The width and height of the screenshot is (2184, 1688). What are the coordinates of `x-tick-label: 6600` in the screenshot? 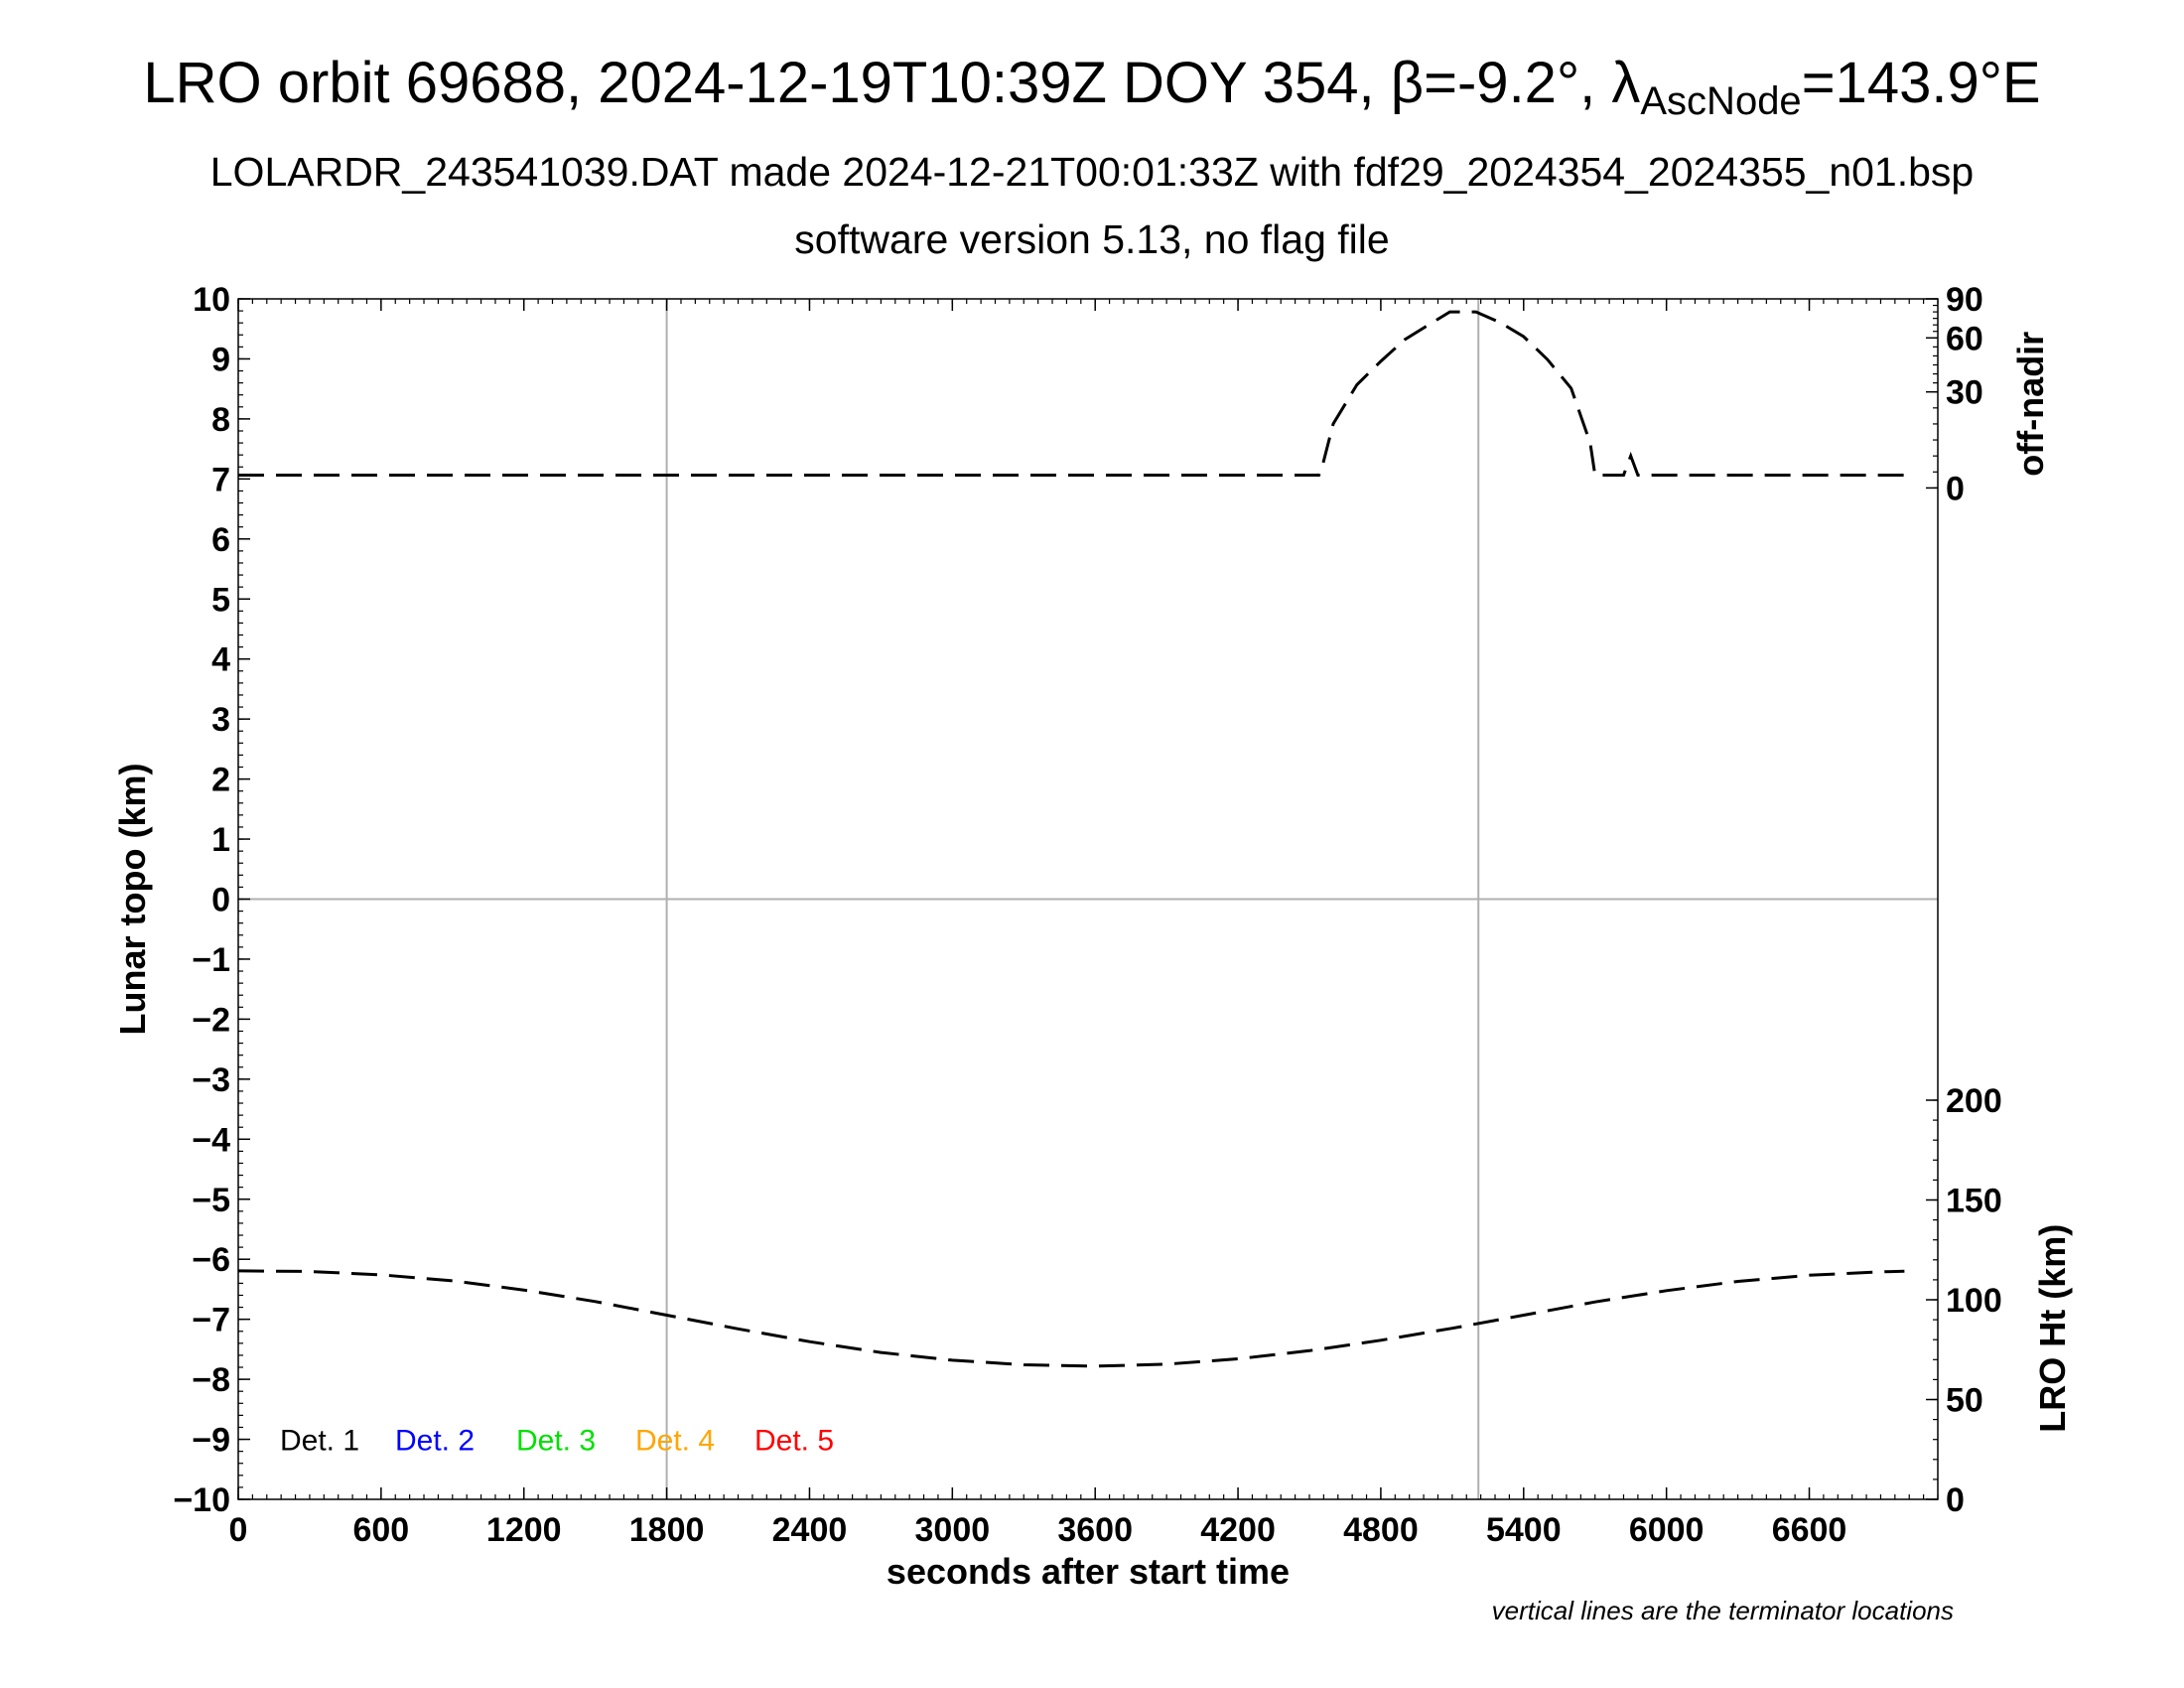 It's located at (1809, 1530).